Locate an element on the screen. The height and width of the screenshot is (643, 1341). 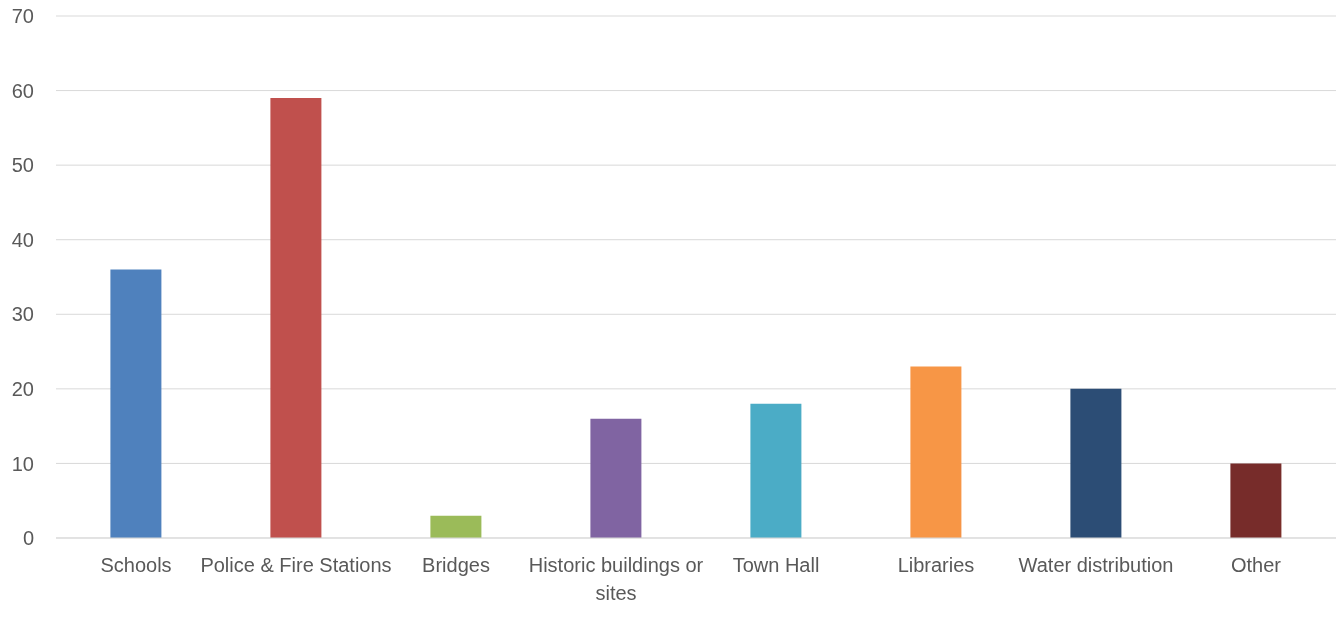
y-tick-label: 10 is located at coordinates (22, 463).